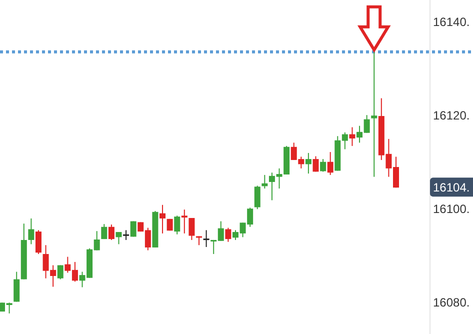 This screenshot has height=334, width=473. I want to click on y-tick-label: 16120., so click(451, 115).